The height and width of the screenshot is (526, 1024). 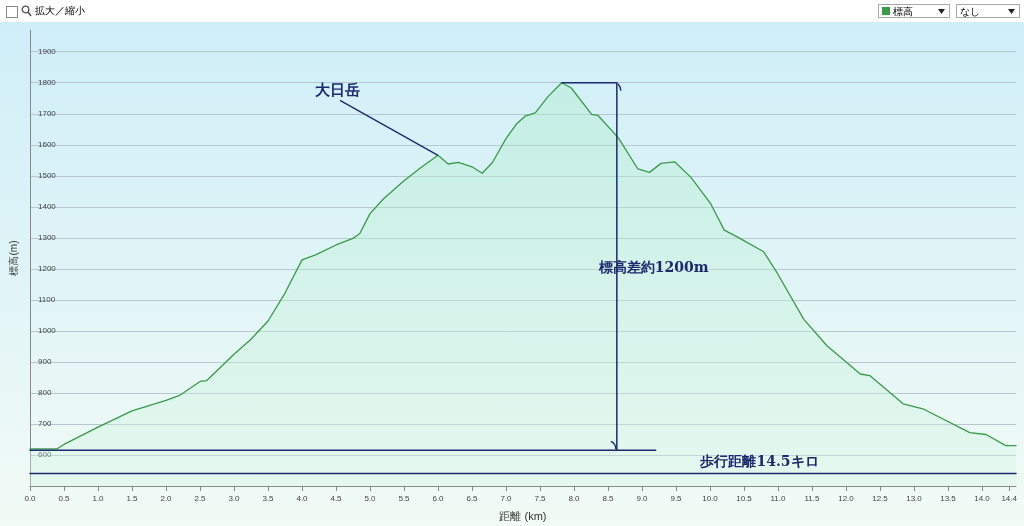 What do you see at coordinates (132, 498) in the screenshot?
I see `x-tick-label: 1.5` at bounding box center [132, 498].